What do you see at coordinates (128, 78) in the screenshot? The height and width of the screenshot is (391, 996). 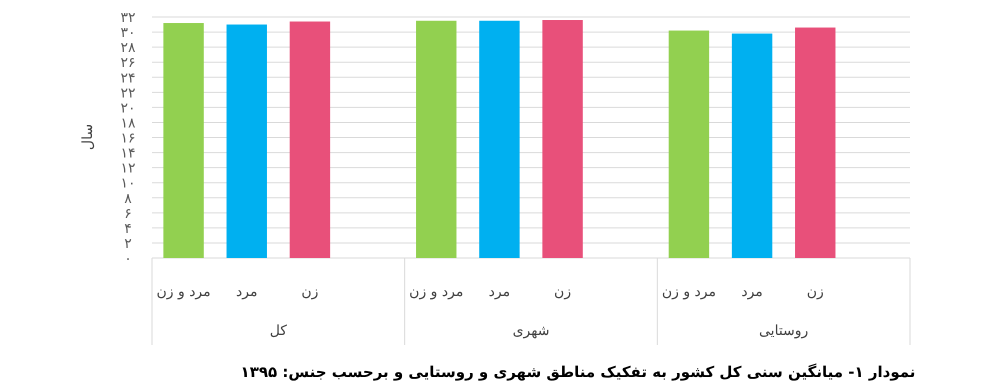 I see `y-tick-label: ۲۴` at bounding box center [128, 78].